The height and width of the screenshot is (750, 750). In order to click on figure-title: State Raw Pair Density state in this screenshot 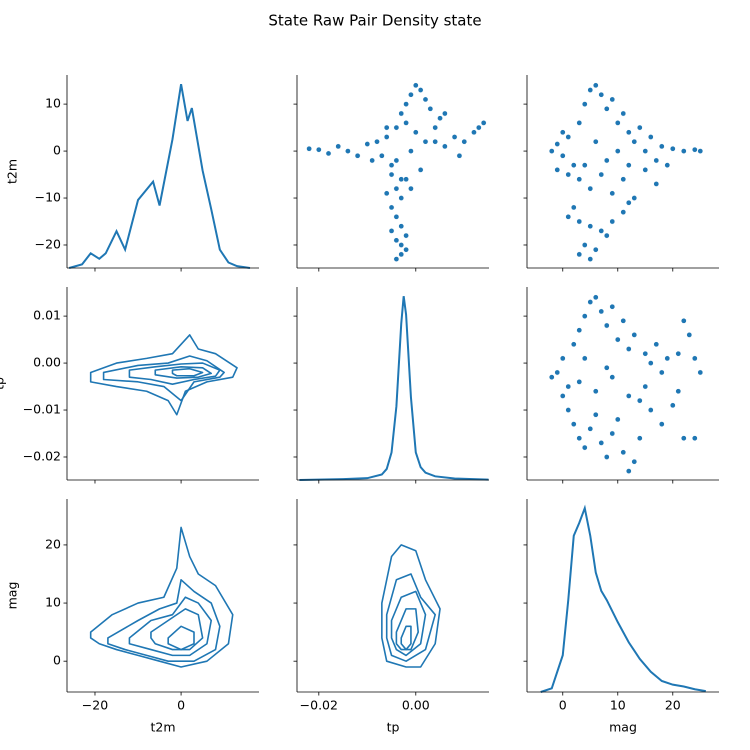, I will do `click(374, 21)`.